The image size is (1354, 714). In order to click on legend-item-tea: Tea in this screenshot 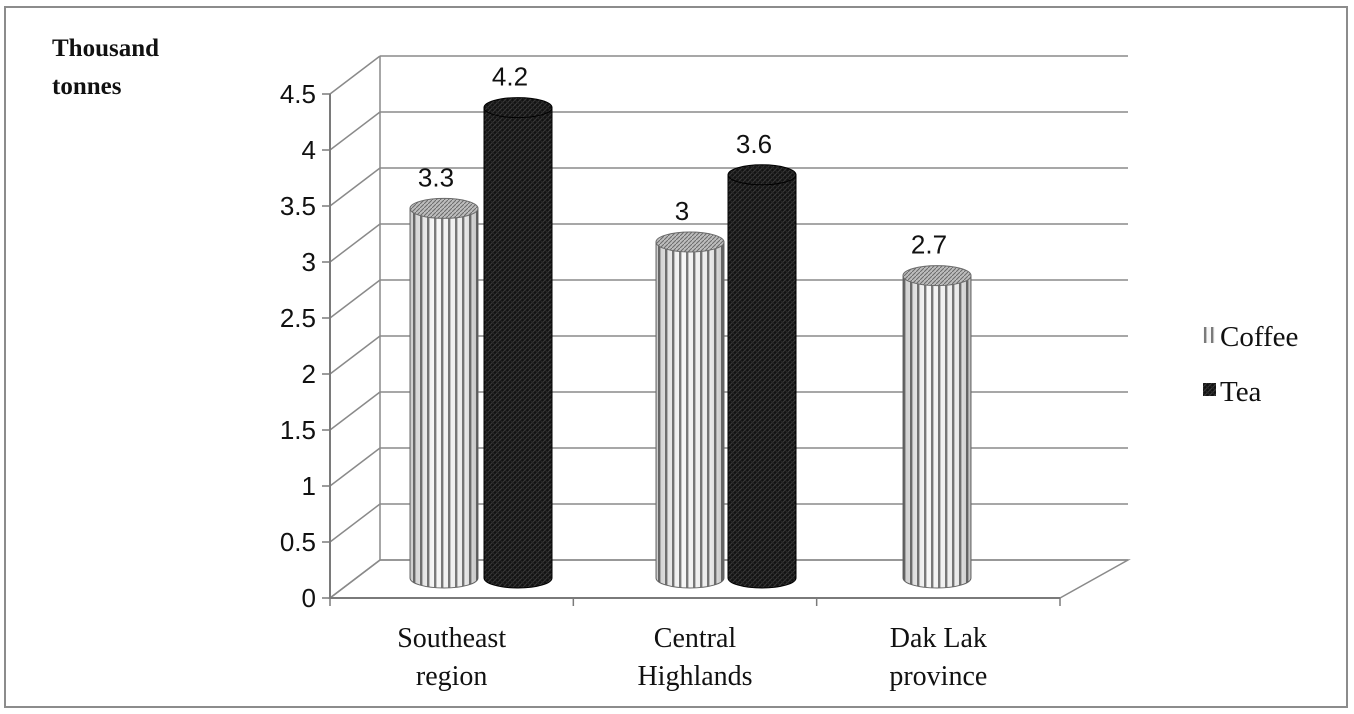, I will do `click(1232, 392)`.